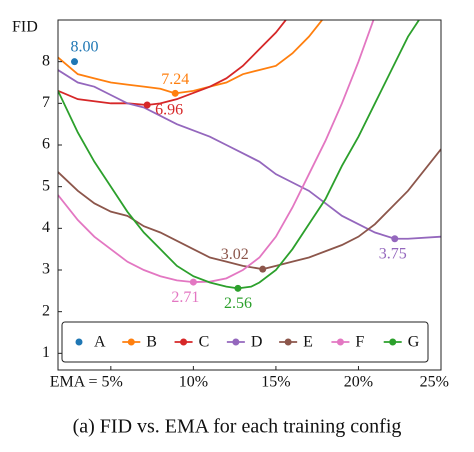 This screenshot has height=452, width=474. Describe the element at coordinates (185, 297) in the screenshot. I see `point-label: 2.71` at that location.